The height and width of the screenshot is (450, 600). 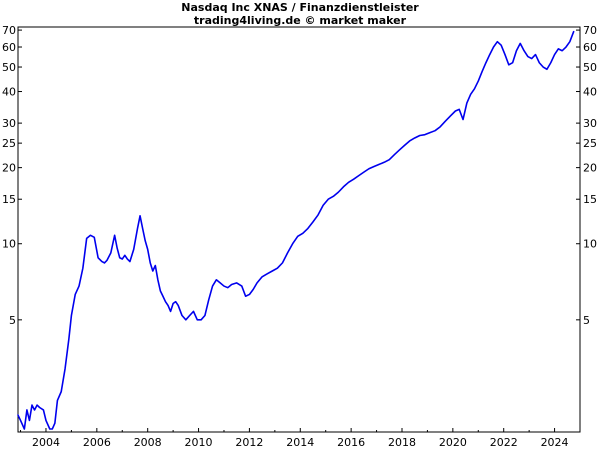 What do you see at coordinates (9, 30) in the screenshot?
I see `y-tick-label-left: 70` at bounding box center [9, 30].